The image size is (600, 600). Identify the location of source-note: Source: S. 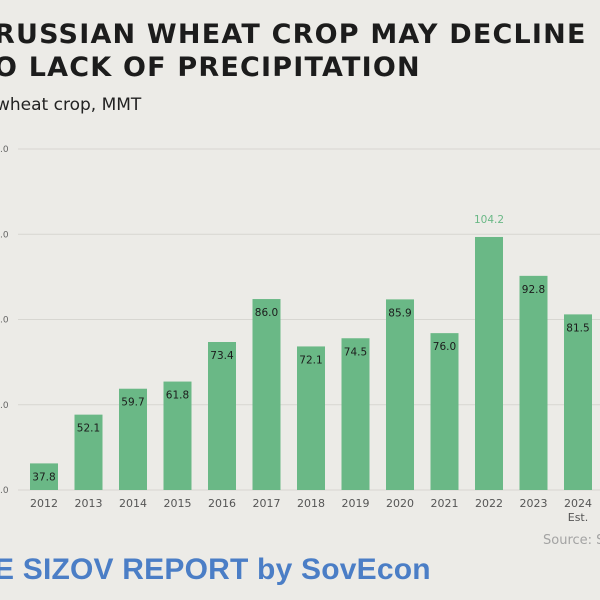
(571, 540).